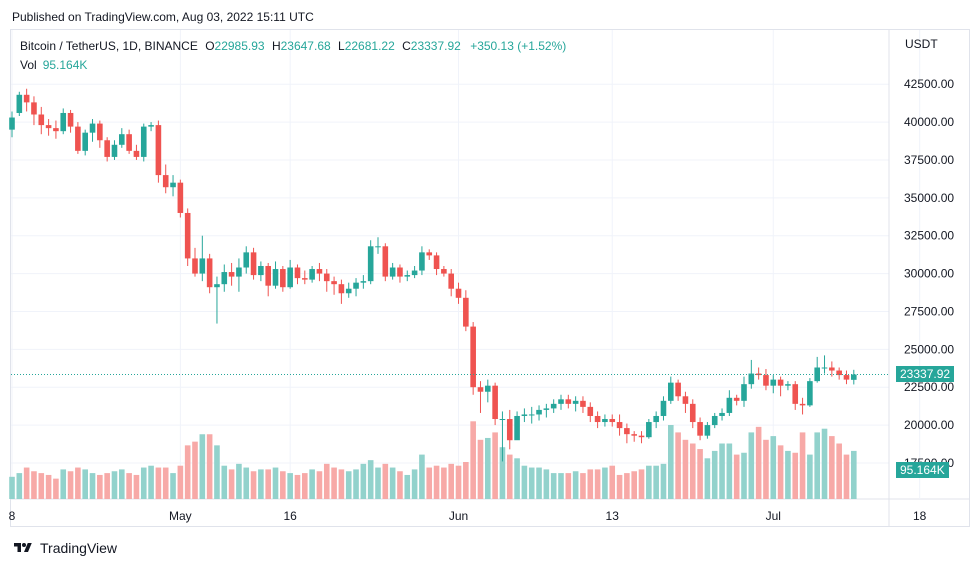 This screenshot has width=980, height=569. Describe the element at coordinates (239, 46) in the screenshot. I see `open-value: 22985.93` at that location.